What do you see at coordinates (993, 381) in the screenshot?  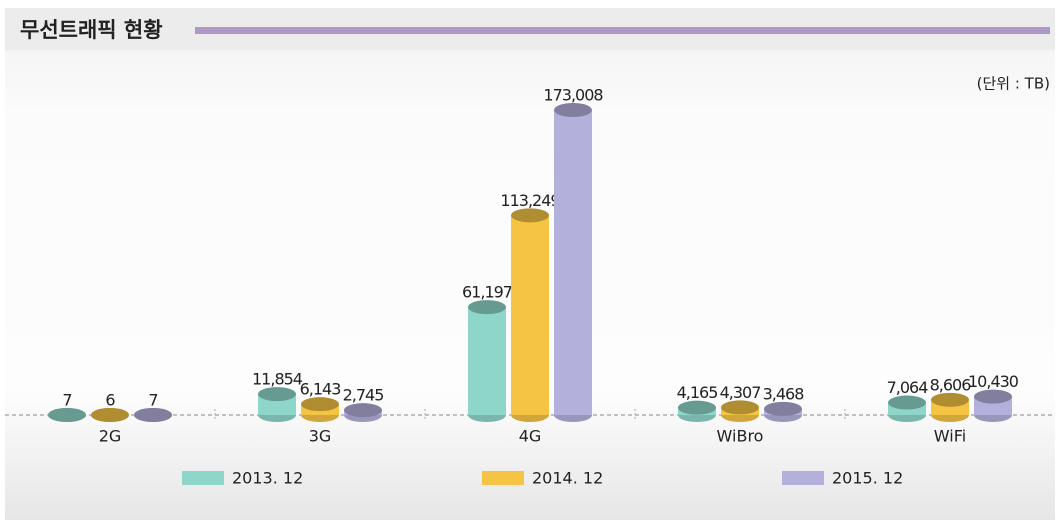 I see `value-label: 10,430` at bounding box center [993, 381].